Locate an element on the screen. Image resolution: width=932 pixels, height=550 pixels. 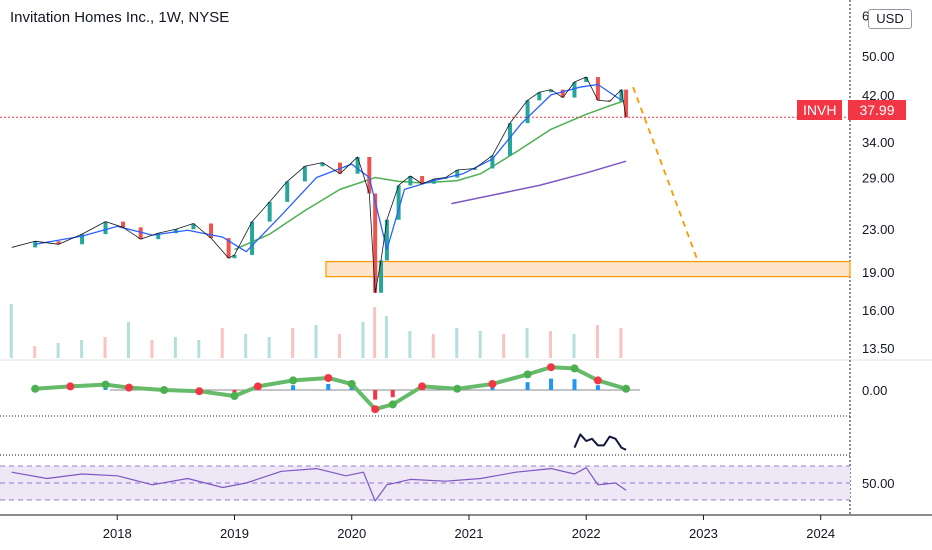
support-zone is located at coordinates (588, 269).